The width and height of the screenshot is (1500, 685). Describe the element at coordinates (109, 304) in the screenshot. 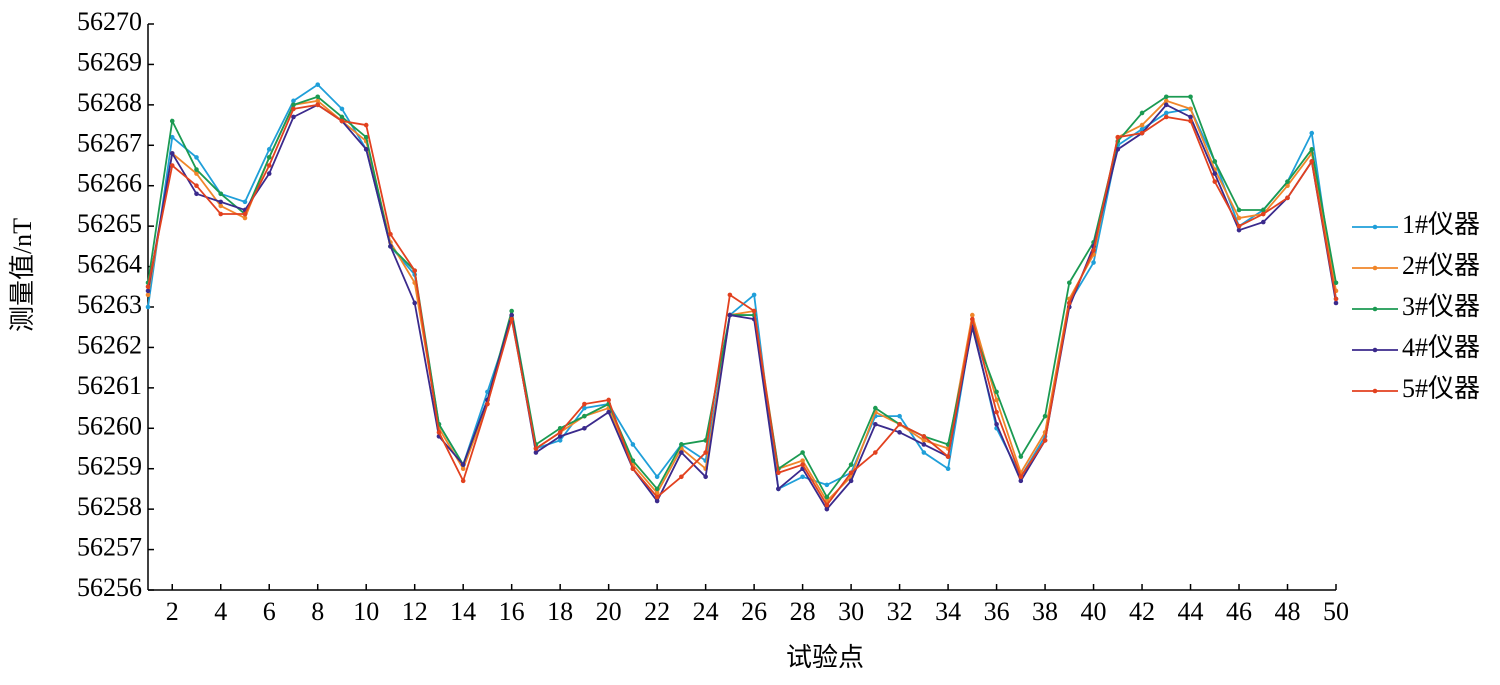

I see `y-tick-label: 56263` at that location.